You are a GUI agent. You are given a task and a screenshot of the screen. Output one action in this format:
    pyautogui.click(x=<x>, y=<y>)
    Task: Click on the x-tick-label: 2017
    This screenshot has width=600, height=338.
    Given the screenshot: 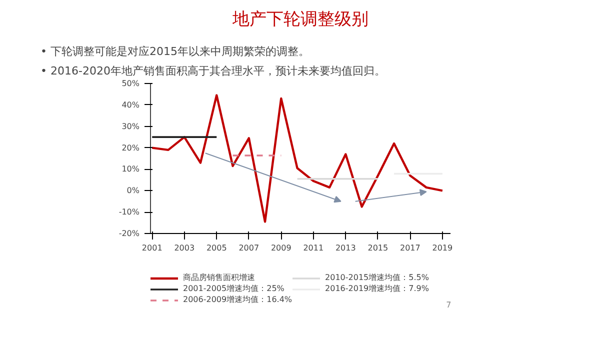 What is the action you would take?
    pyautogui.click(x=410, y=248)
    